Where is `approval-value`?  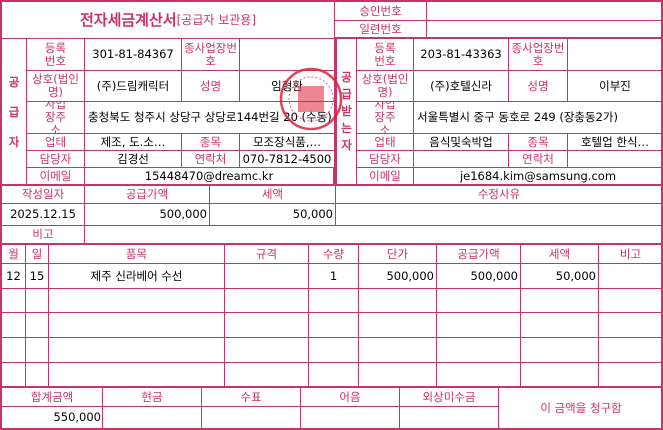 approval-value is located at coordinates (545, 11).